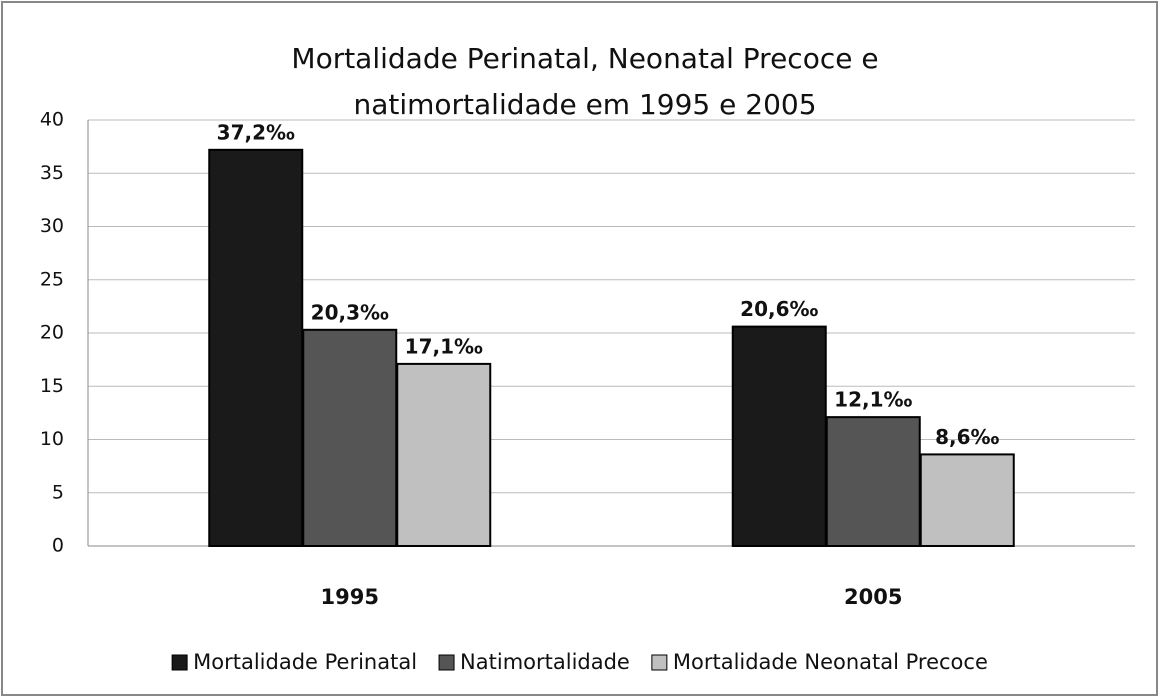 This screenshot has height=700, width=1161. What do you see at coordinates (545, 662) in the screenshot?
I see `legend-label: Natimortalidade` at bounding box center [545, 662].